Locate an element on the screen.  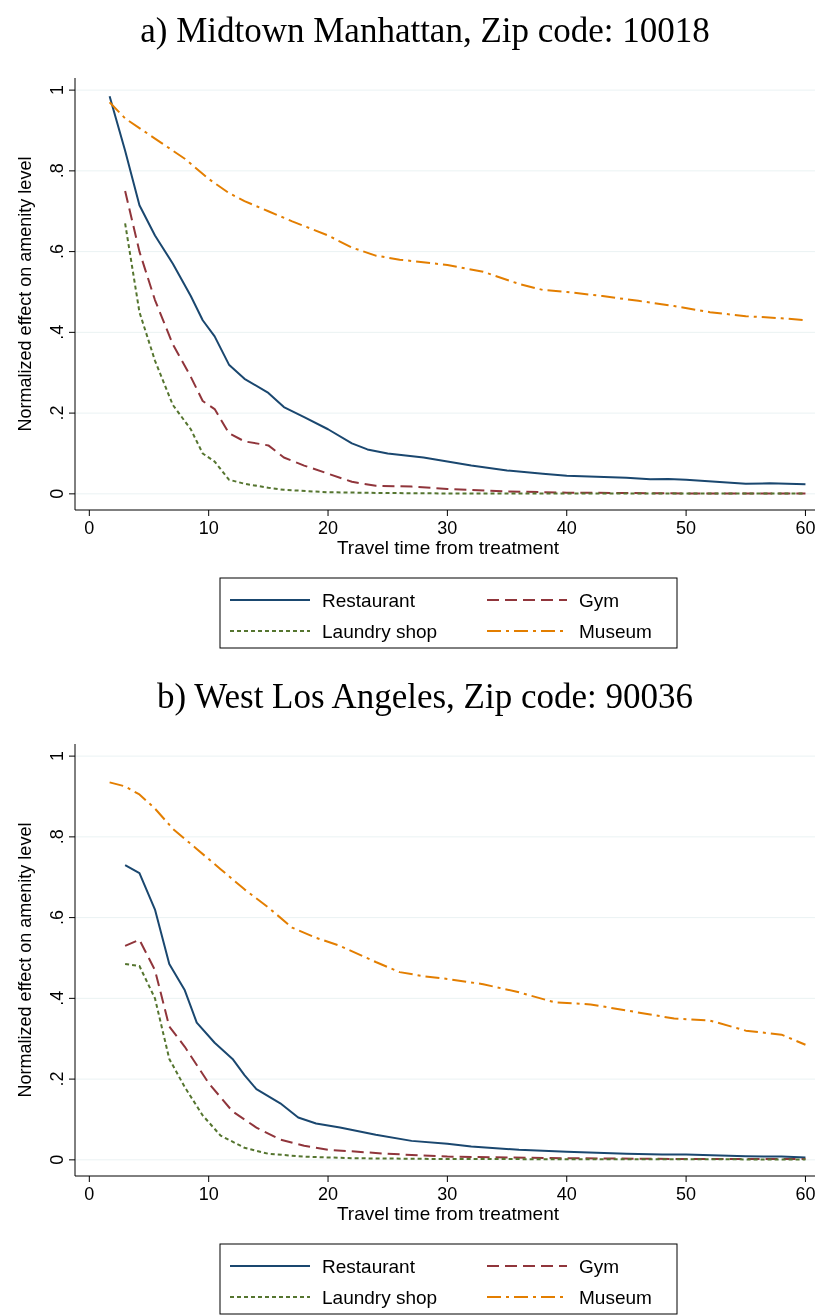
chart-title: b) West Los Angeles, Zip code: 90036 is located at coordinates (425, 696).